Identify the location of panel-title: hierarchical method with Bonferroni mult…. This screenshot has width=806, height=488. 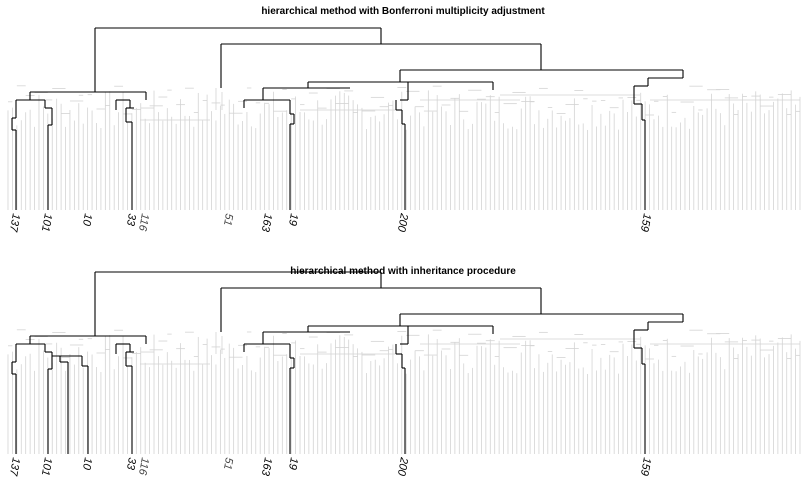
(403, 11).